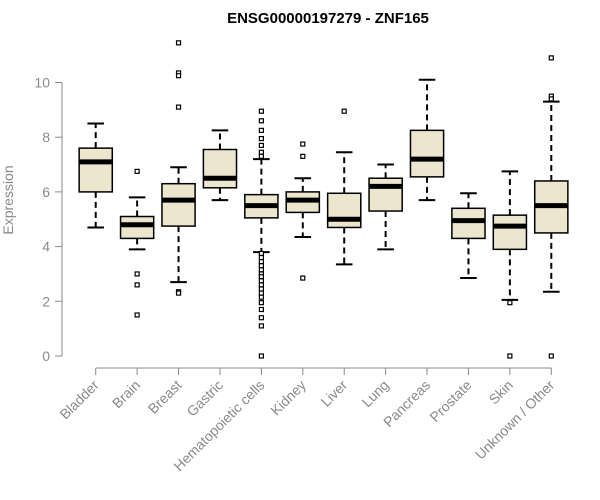 Image resolution: width=600 pixels, height=500 pixels. I want to click on box-liver, so click(344, 187).